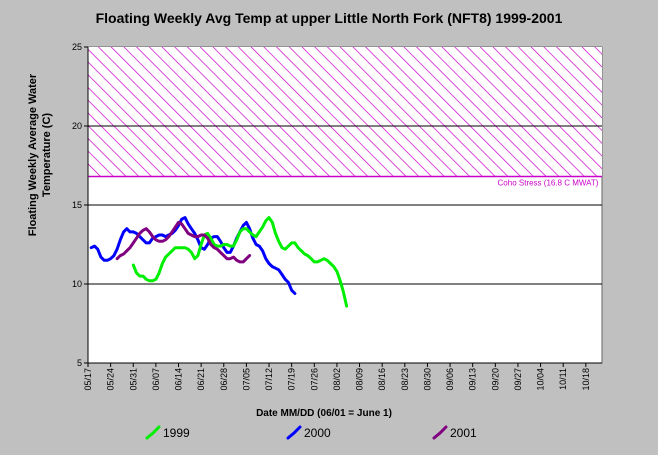  Describe the element at coordinates (111, 379) in the screenshot. I see `x-tick-label: 05/24` at that location.